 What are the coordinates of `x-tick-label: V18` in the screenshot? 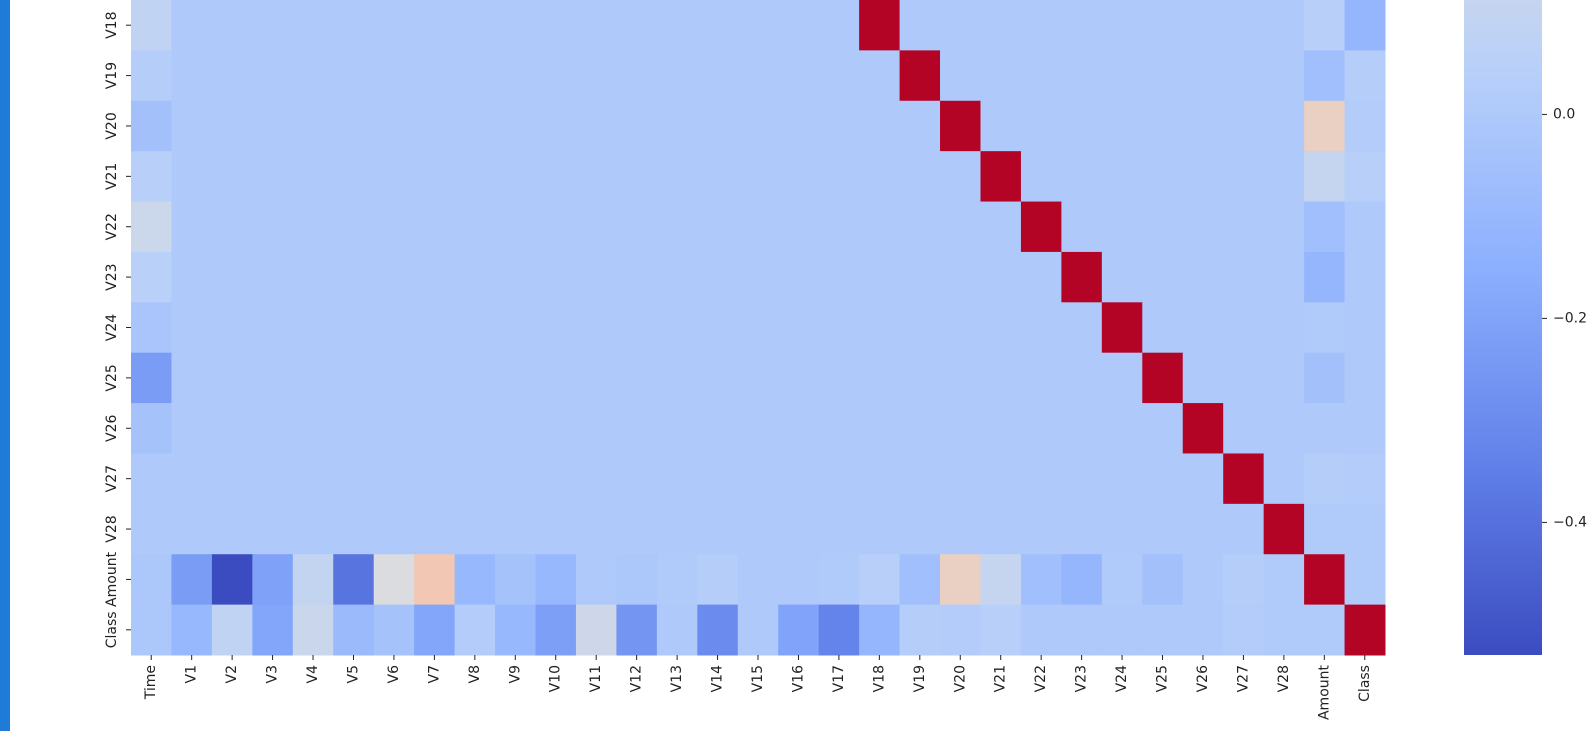 It's located at (879, 678).